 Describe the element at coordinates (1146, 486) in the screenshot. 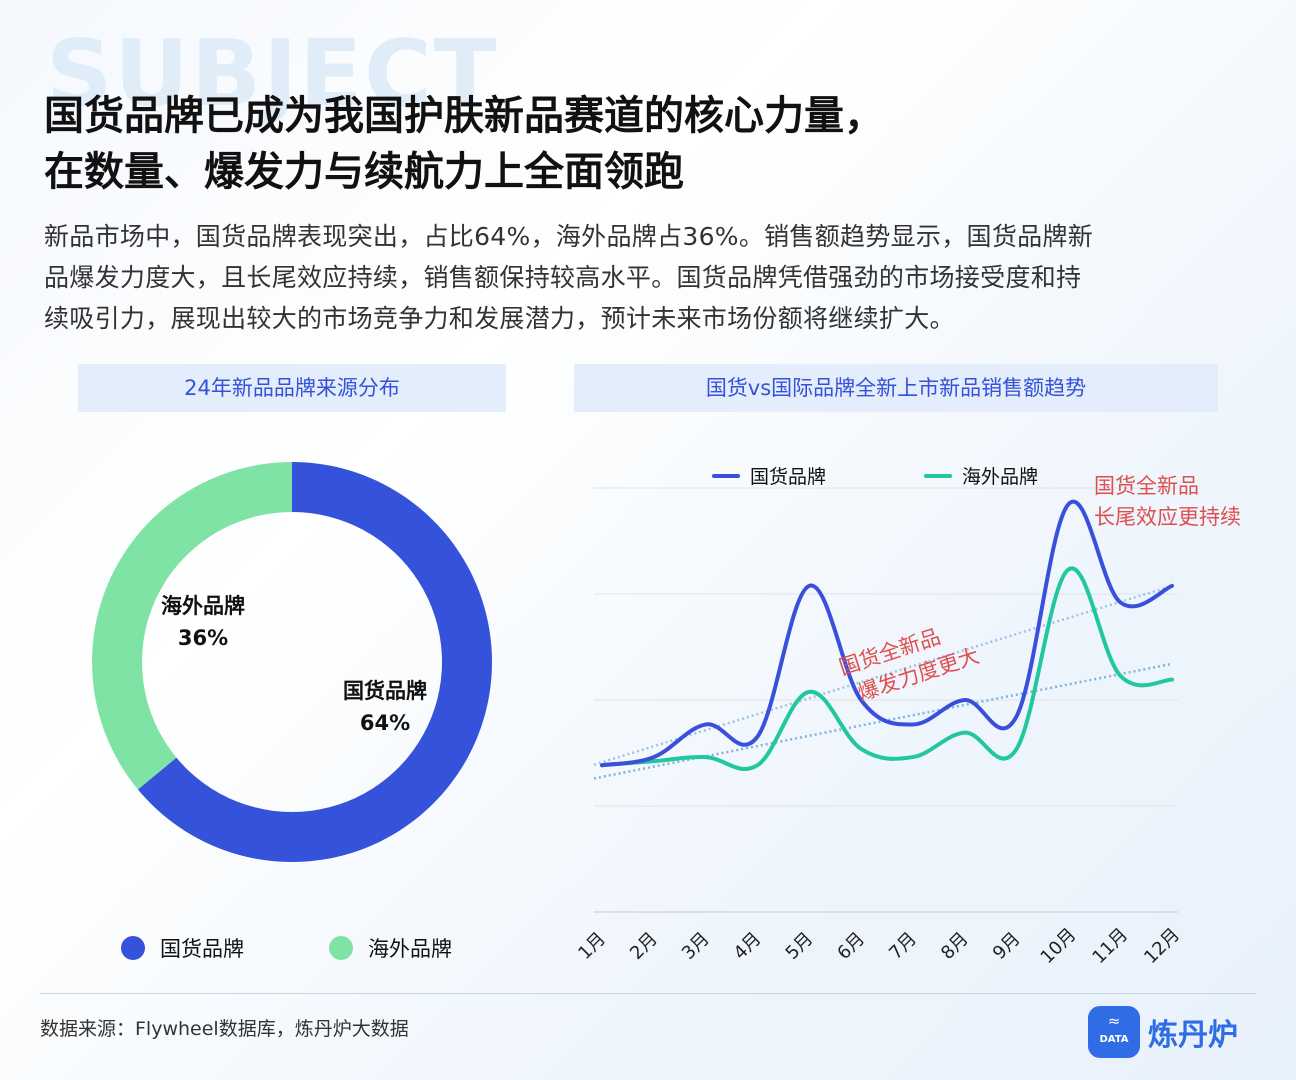

I see `annotation-longtail-line1: 国货全新品` at that location.